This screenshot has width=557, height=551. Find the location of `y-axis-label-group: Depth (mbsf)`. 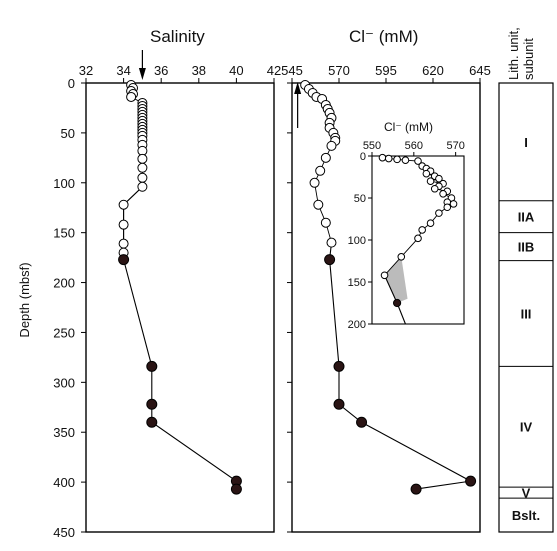

y-axis-label-group: Depth (mbsf) is located at coordinates (24, 299).